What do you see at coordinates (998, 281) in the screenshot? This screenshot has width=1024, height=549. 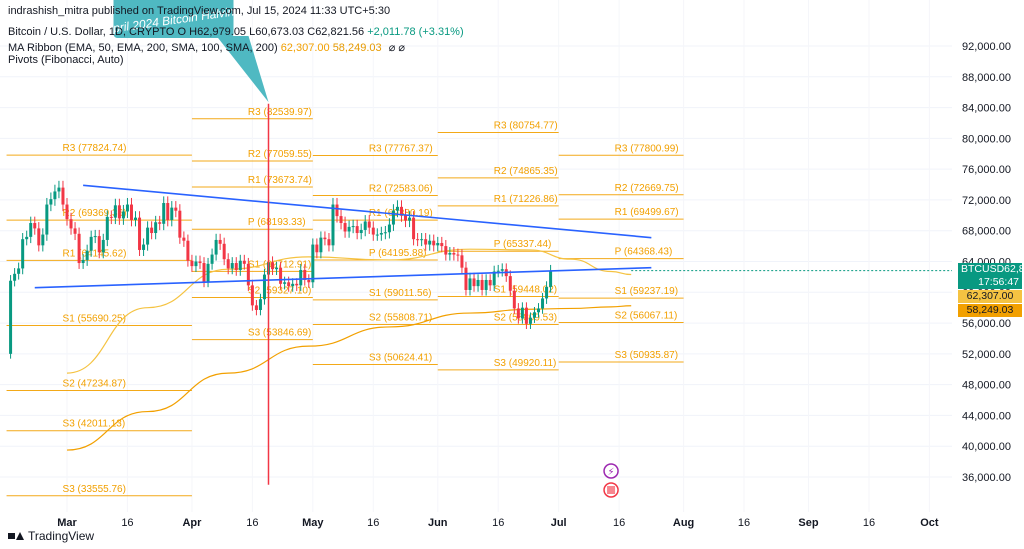 I see `price-tag-countdown: 17:56:47` at bounding box center [998, 281].